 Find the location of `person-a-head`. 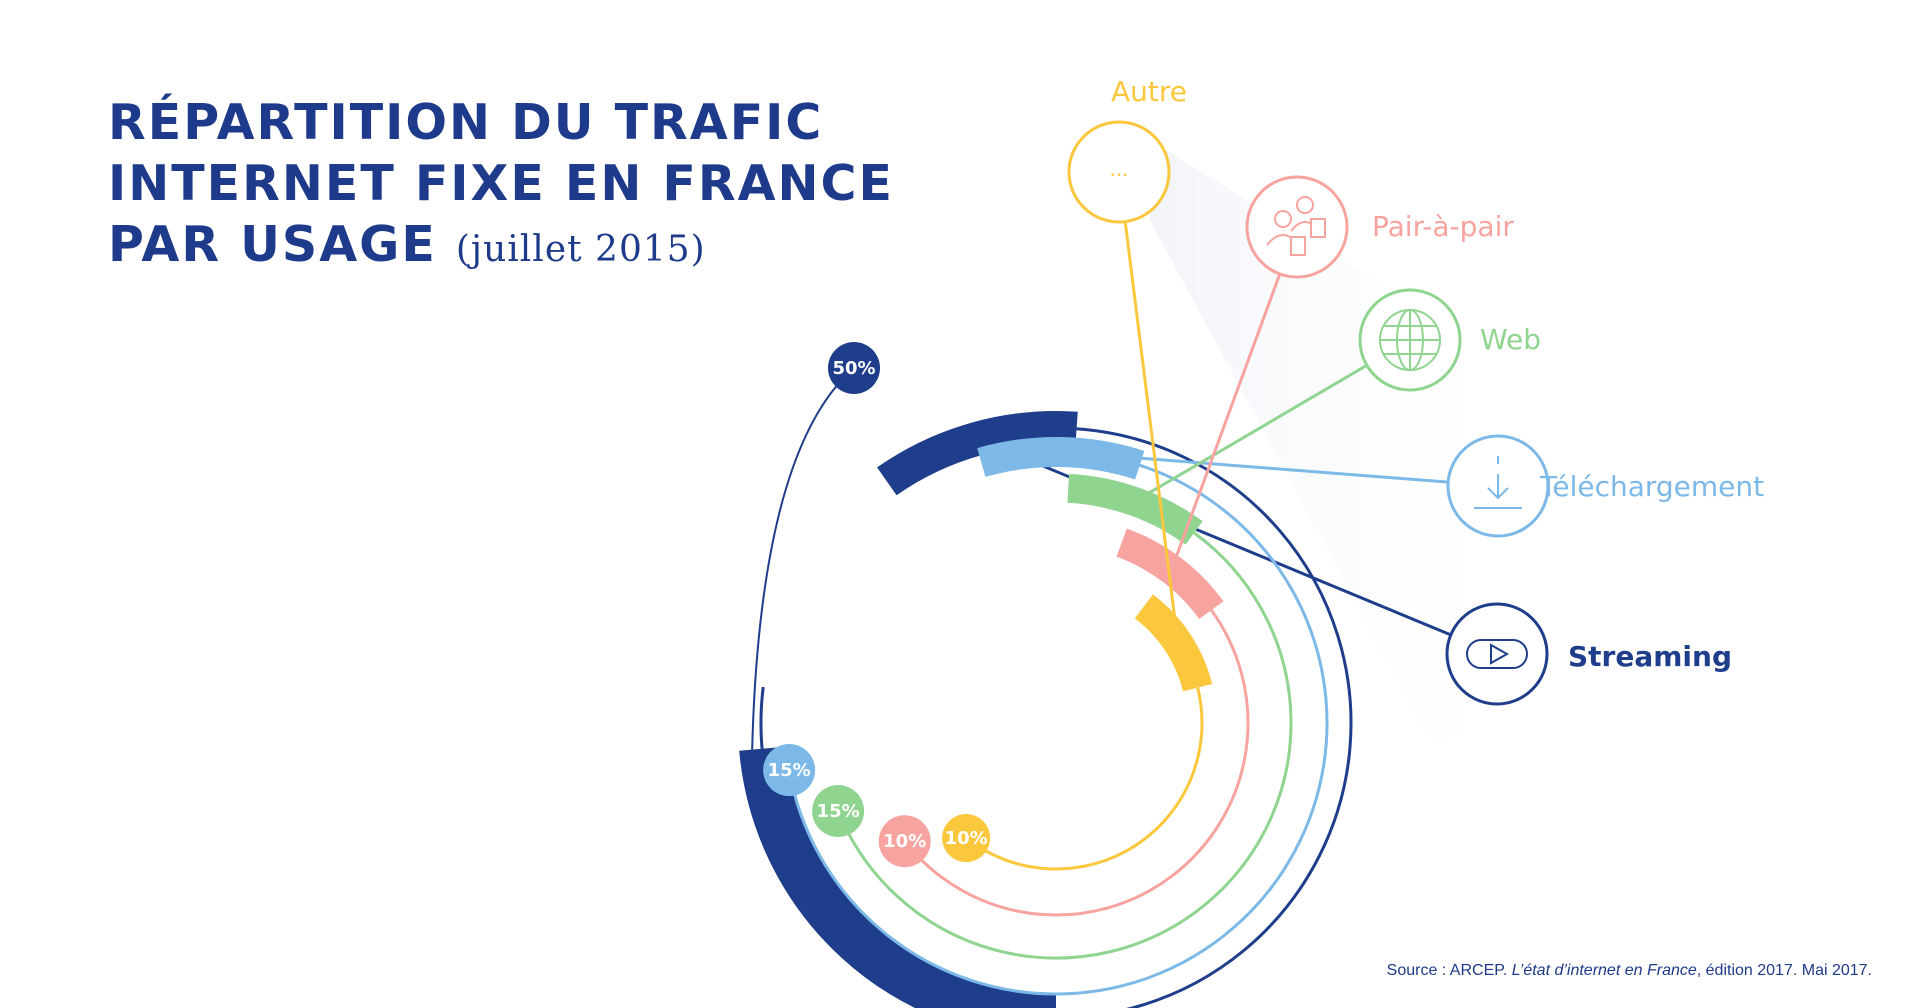

person-a-head is located at coordinates (1283, 219).